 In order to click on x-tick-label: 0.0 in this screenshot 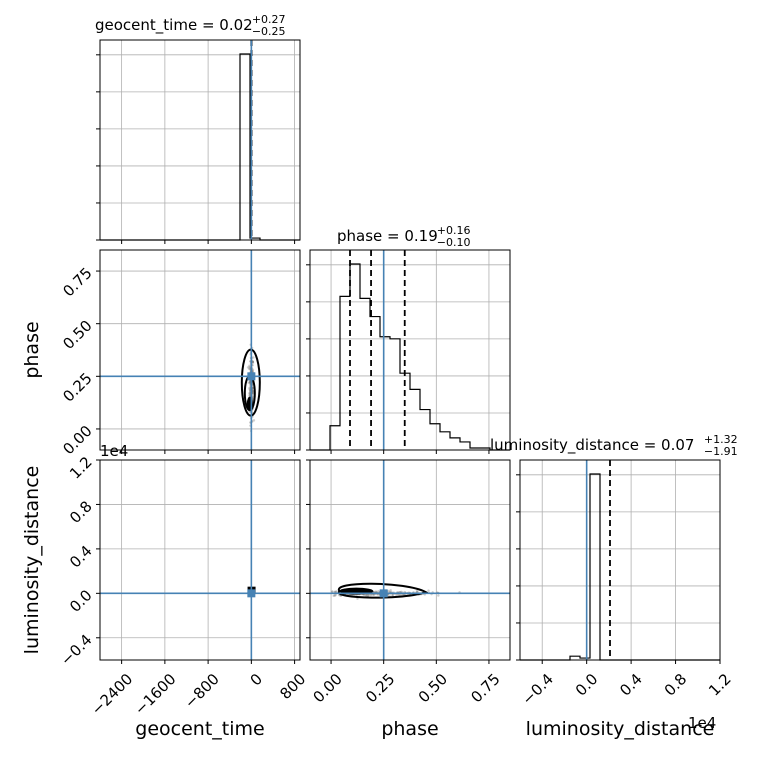, I will do `click(587, 685)`.